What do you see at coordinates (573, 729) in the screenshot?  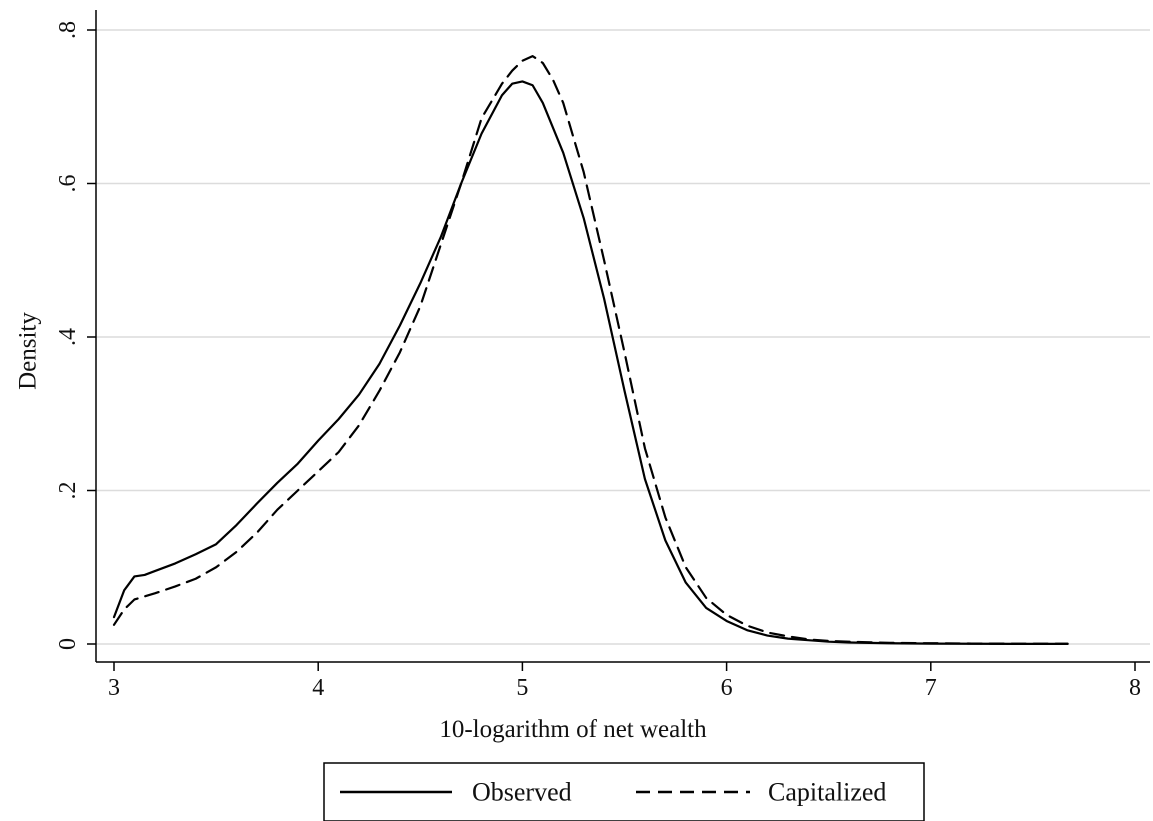 I see `x-axis-title: 10-logarithm of net wealth` at bounding box center [573, 729].